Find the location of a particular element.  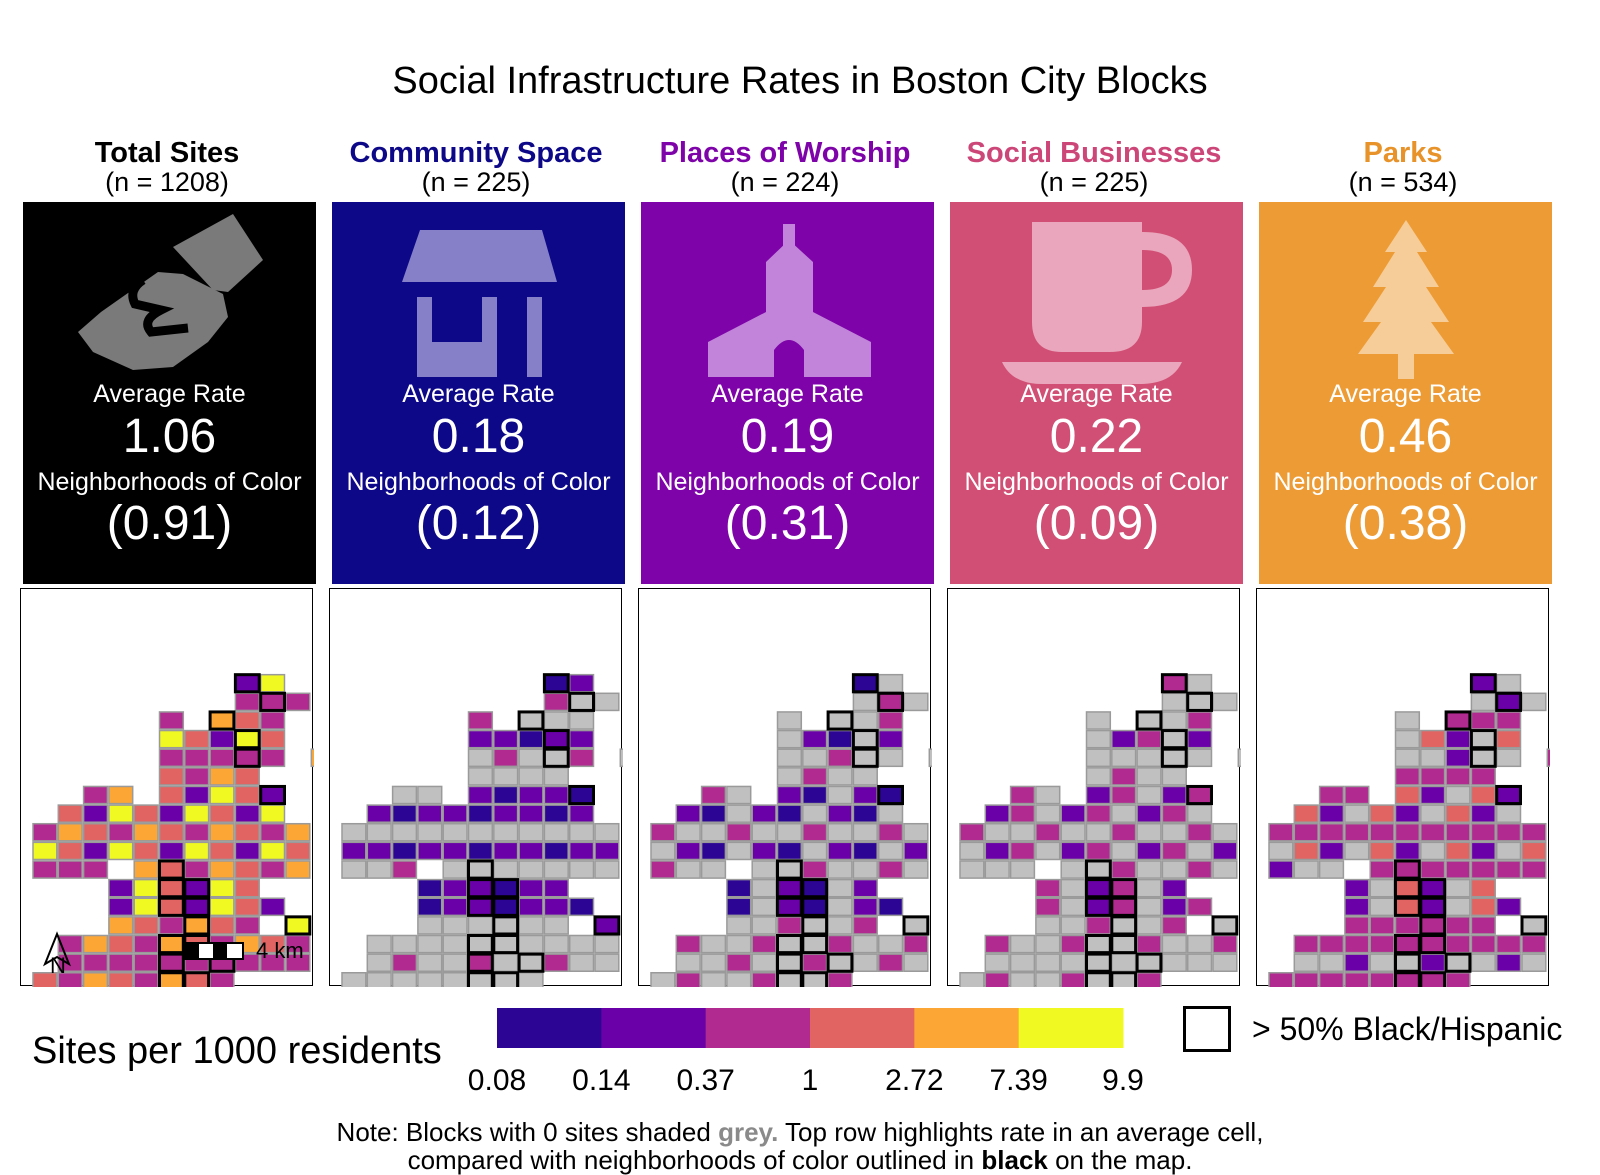

noc-value: (0.91) is located at coordinates (169, 523).